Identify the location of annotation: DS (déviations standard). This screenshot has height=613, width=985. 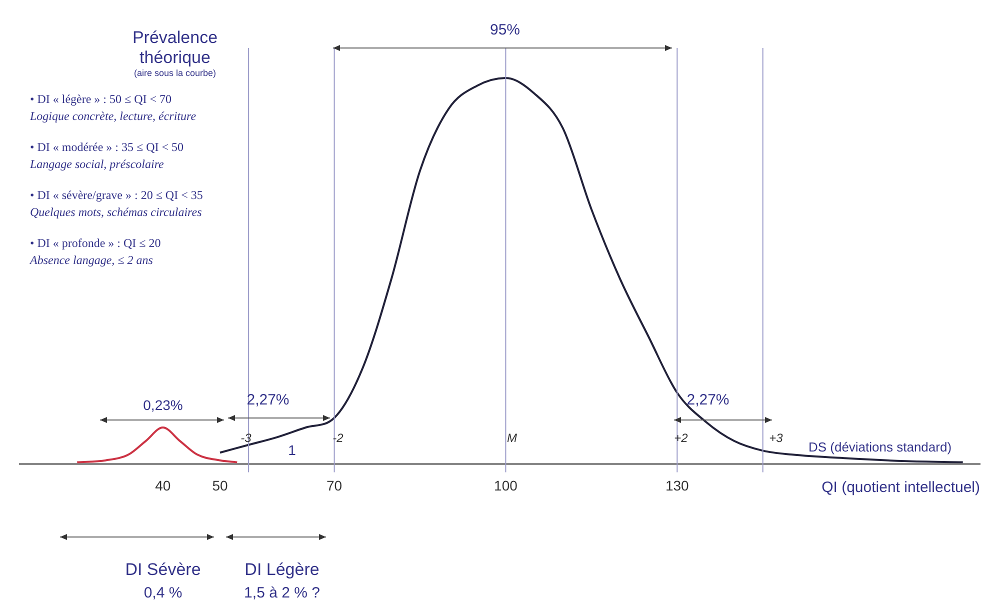
(880, 447).